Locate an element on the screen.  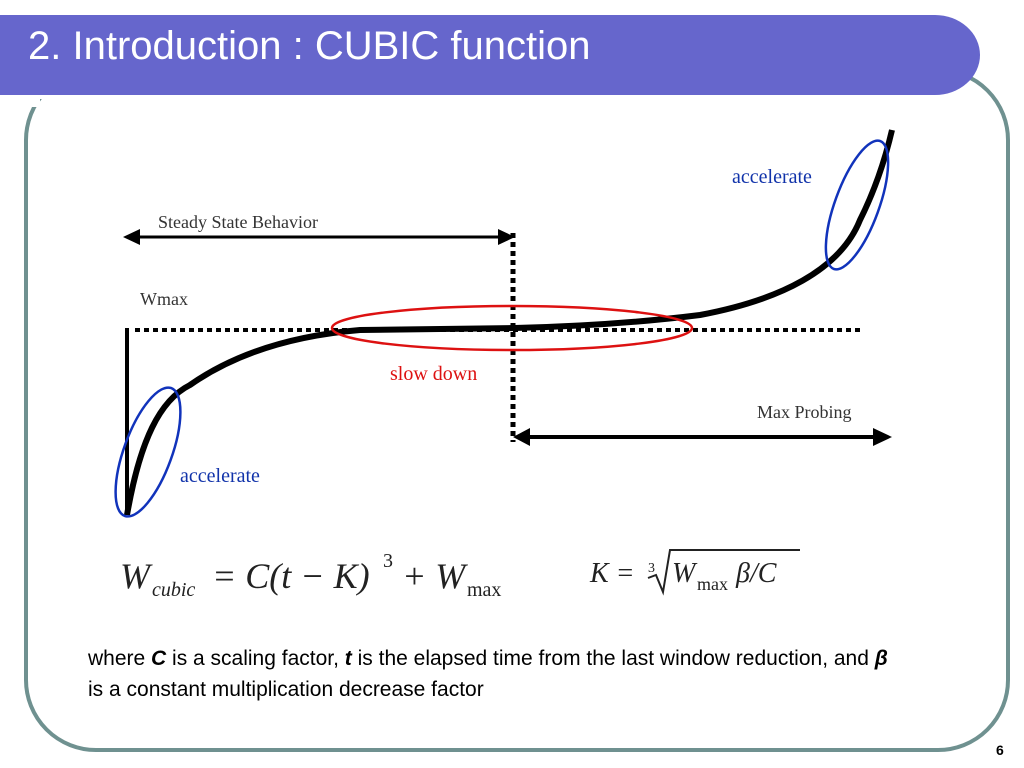
formula-w: W cubic = C(t − K) 3 + W max is located at coordinates (310, 575).